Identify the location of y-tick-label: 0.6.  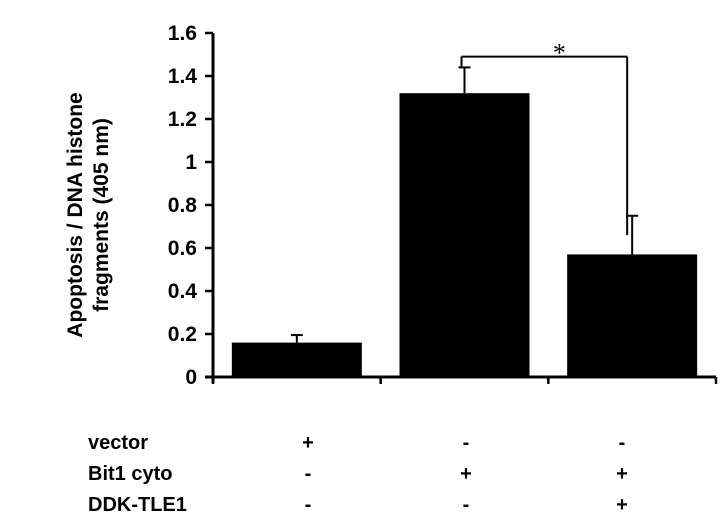
(182, 248).